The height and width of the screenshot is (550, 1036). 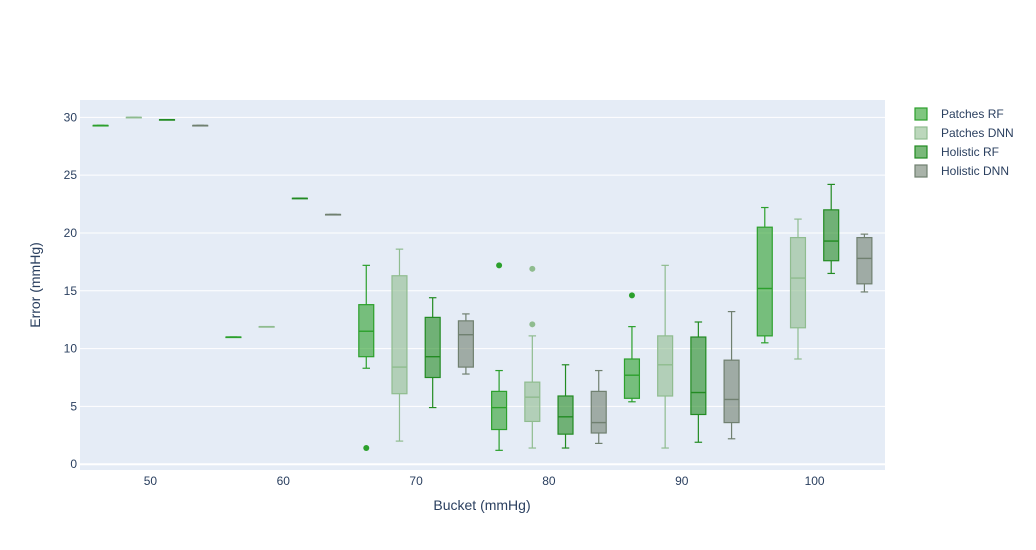 I want to click on y-axis-title: Error (mmHg), so click(x=35, y=285).